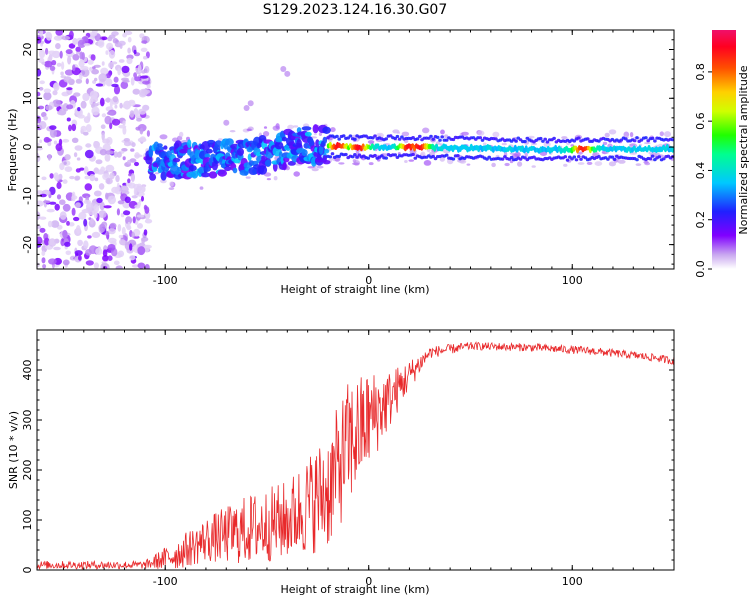 The width and height of the screenshot is (750, 600). Describe the element at coordinates (27, 570) in the screenshot. I see `y-tick-label: 0` at that location.